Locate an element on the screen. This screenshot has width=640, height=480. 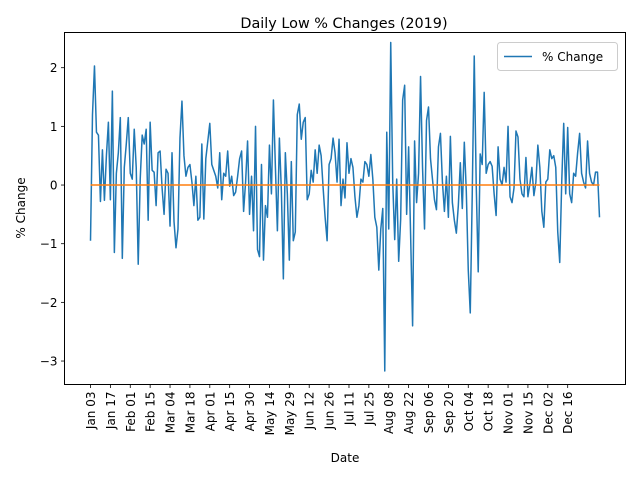
y-tick-label: 1 is located at coordinates (54, 127).